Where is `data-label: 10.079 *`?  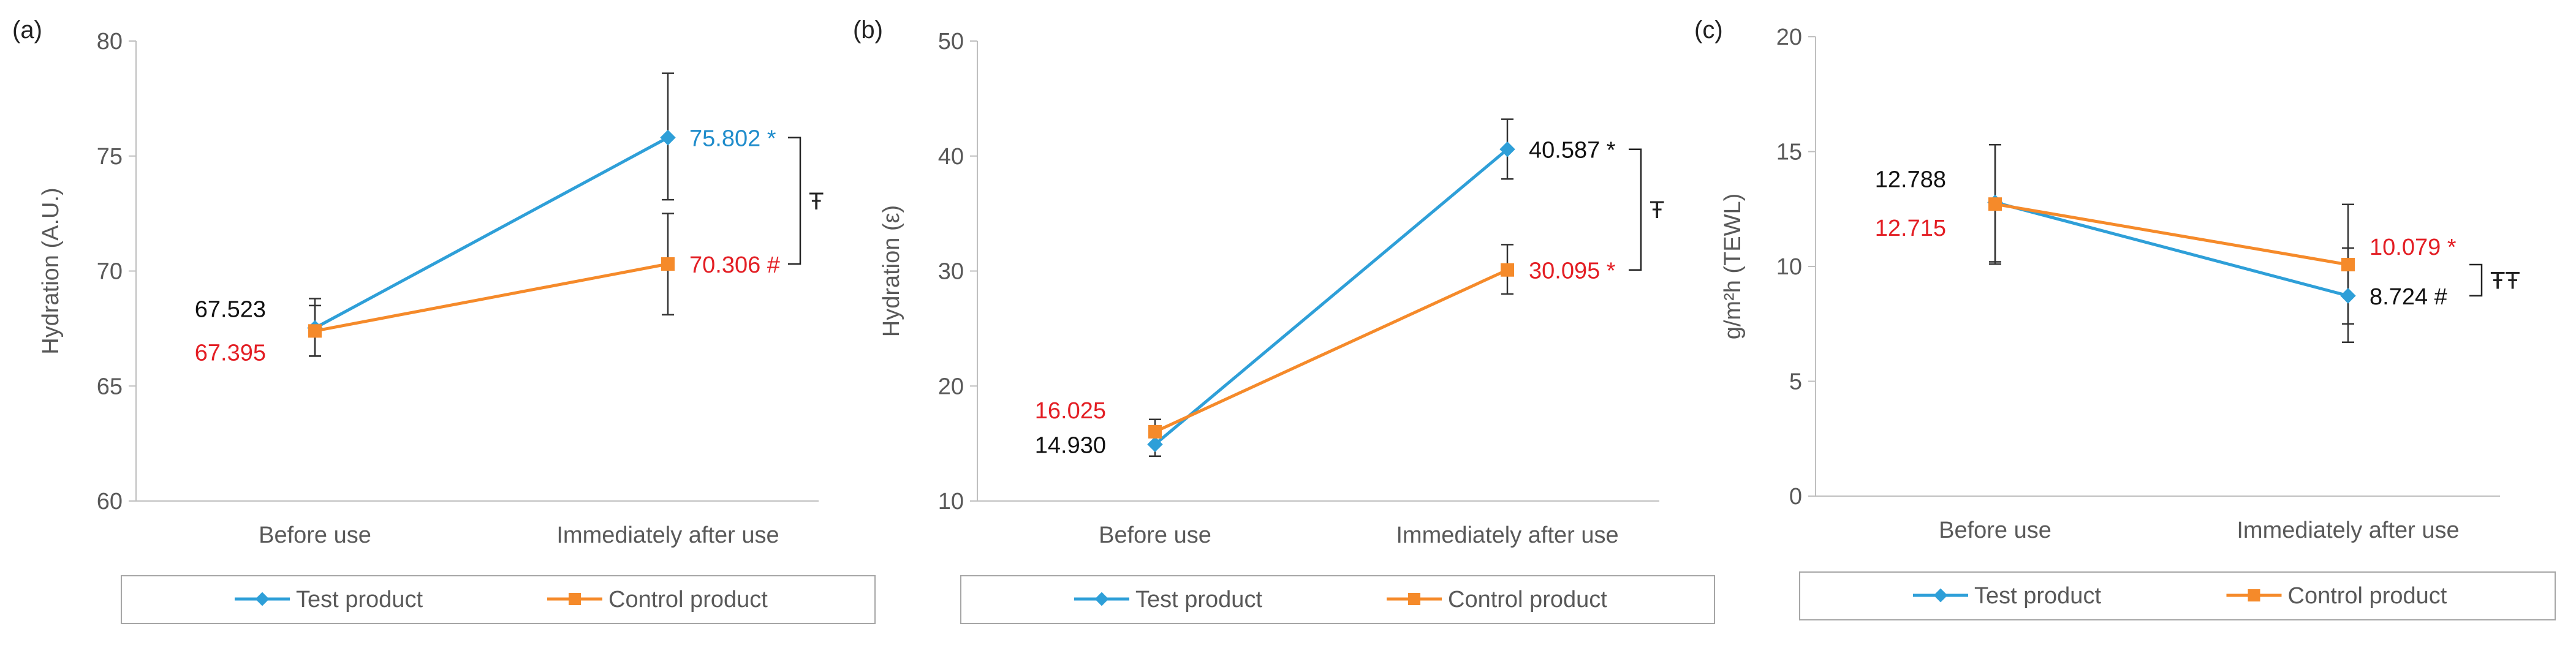 data-label: 10.079 * is located at coordinates (2413, 247).